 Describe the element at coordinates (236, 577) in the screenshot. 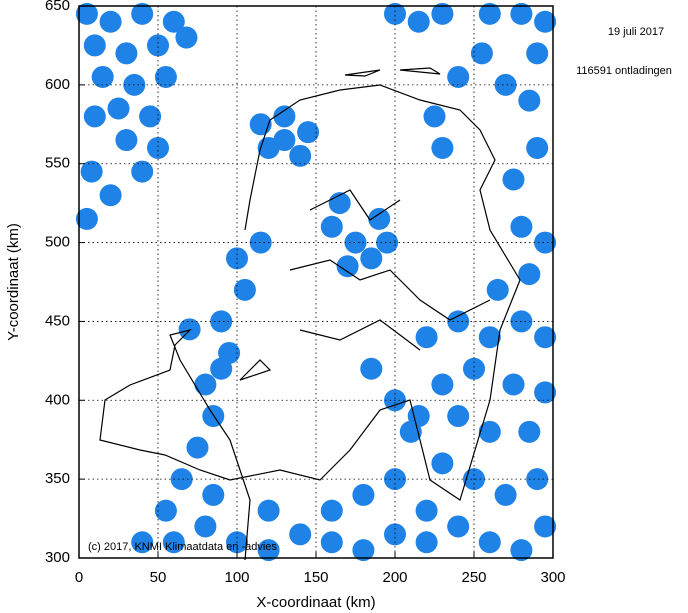

I see `x-tick-label: 100` at that location.